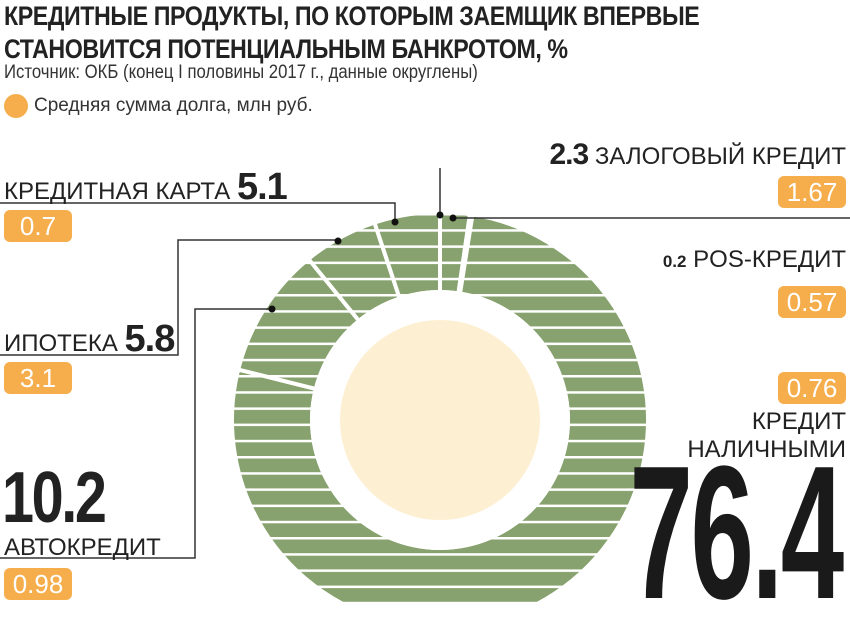  I want to click on dot-auto, so click(272, 309).